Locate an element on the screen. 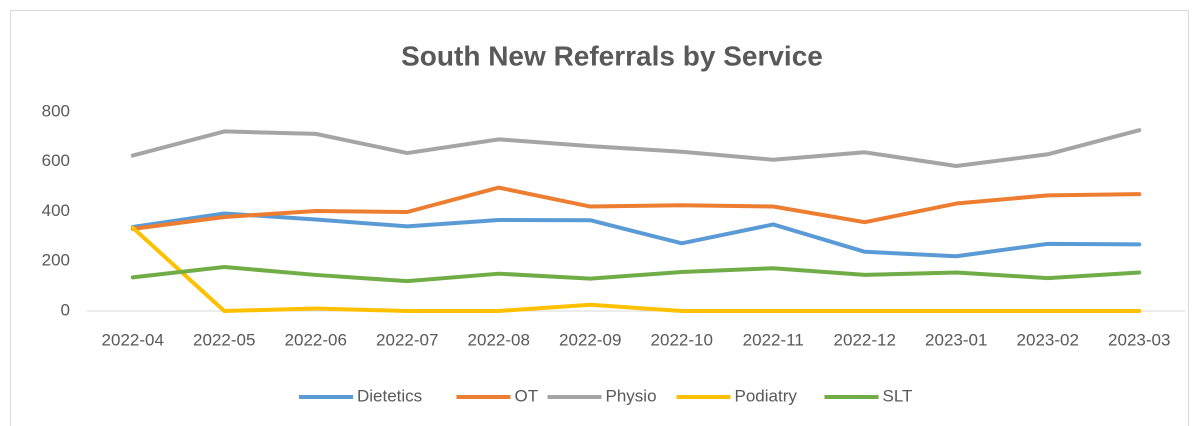  x-tick-label: 2022-07 is located at coordinates (407, 339).